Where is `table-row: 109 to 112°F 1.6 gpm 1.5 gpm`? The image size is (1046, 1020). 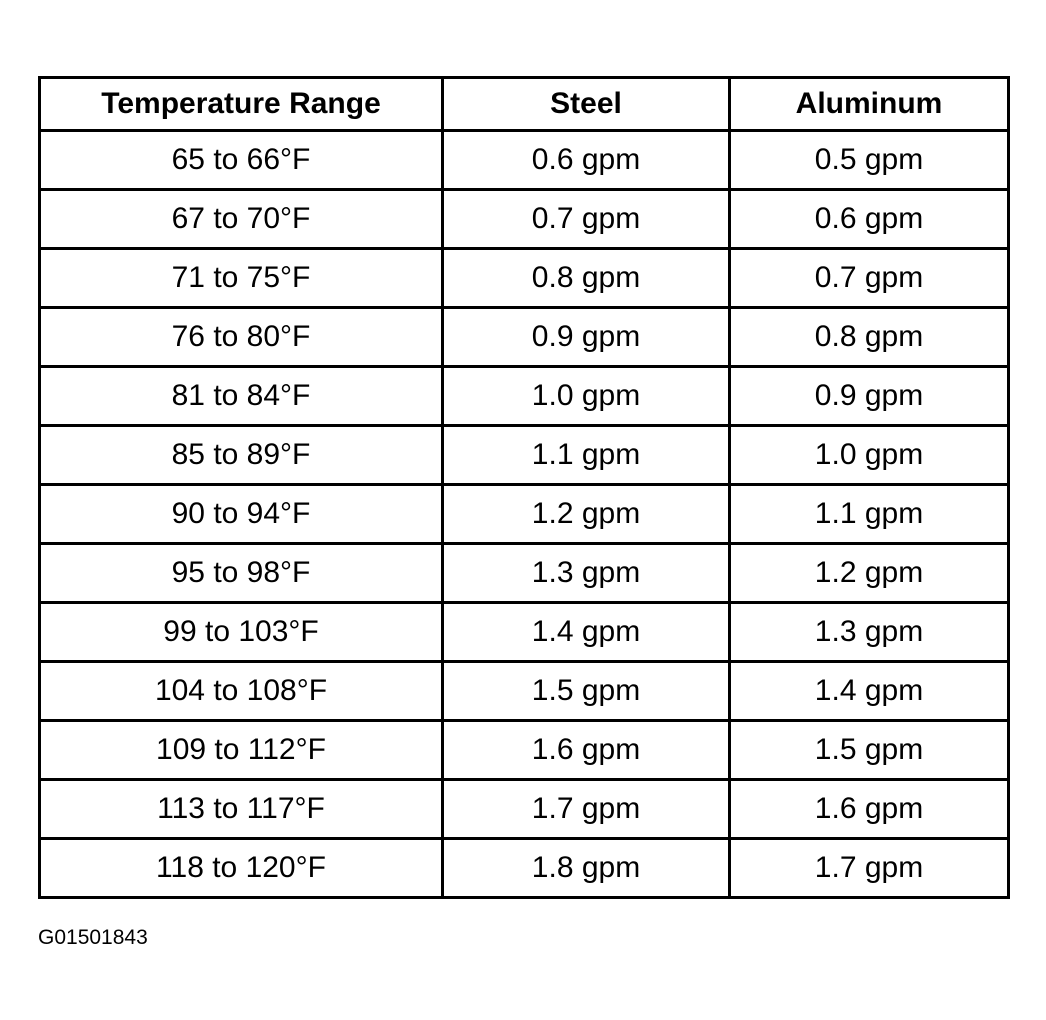
table-row: 109 to 112°F 1.6 gpm 1.5 gpm is located at coordinates (524, 750).